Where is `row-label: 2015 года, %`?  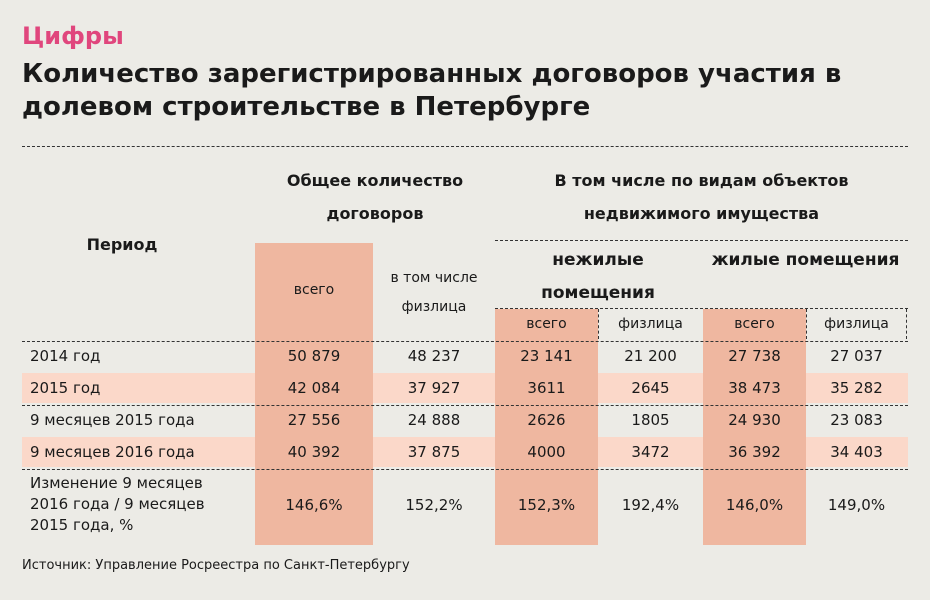 row-label: 2015 года, % is located at coordinates (82, 525).